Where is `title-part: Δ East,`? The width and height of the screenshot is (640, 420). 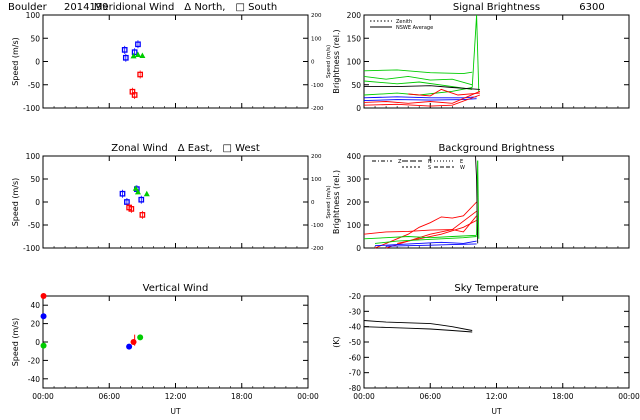
title-part: Δ East, is located at coordinates (195, 148).